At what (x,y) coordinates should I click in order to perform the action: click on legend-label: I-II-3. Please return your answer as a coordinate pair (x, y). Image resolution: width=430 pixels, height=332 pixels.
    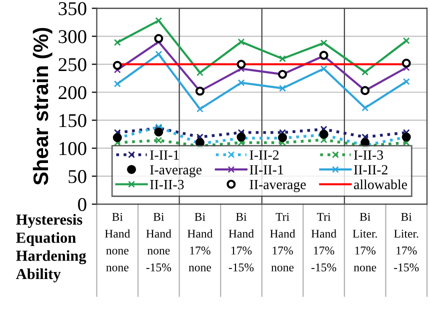
    Looking at the image, I should click on (369, 155).